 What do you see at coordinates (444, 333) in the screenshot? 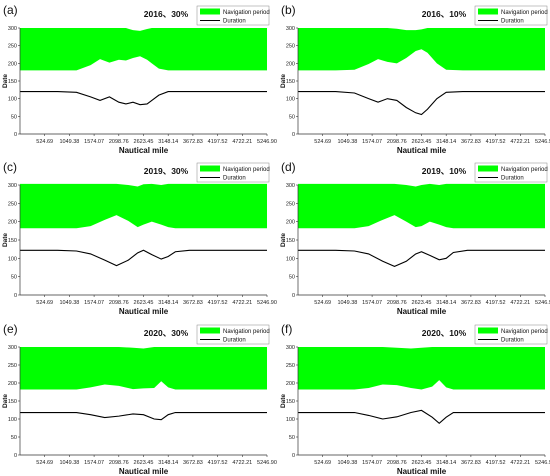
I see `panel-title: 2020、10%` at bounding box center [444, 333].